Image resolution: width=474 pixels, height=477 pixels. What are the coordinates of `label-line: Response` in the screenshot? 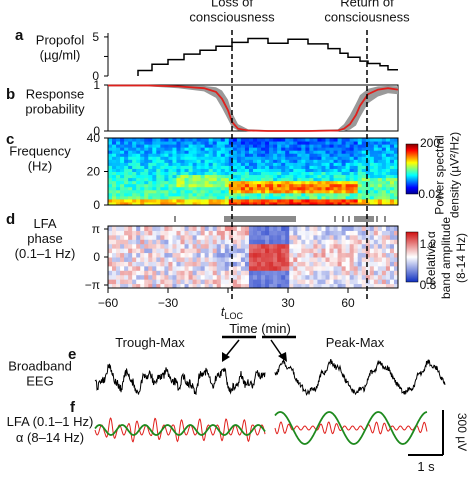 It's located at (55, 94).